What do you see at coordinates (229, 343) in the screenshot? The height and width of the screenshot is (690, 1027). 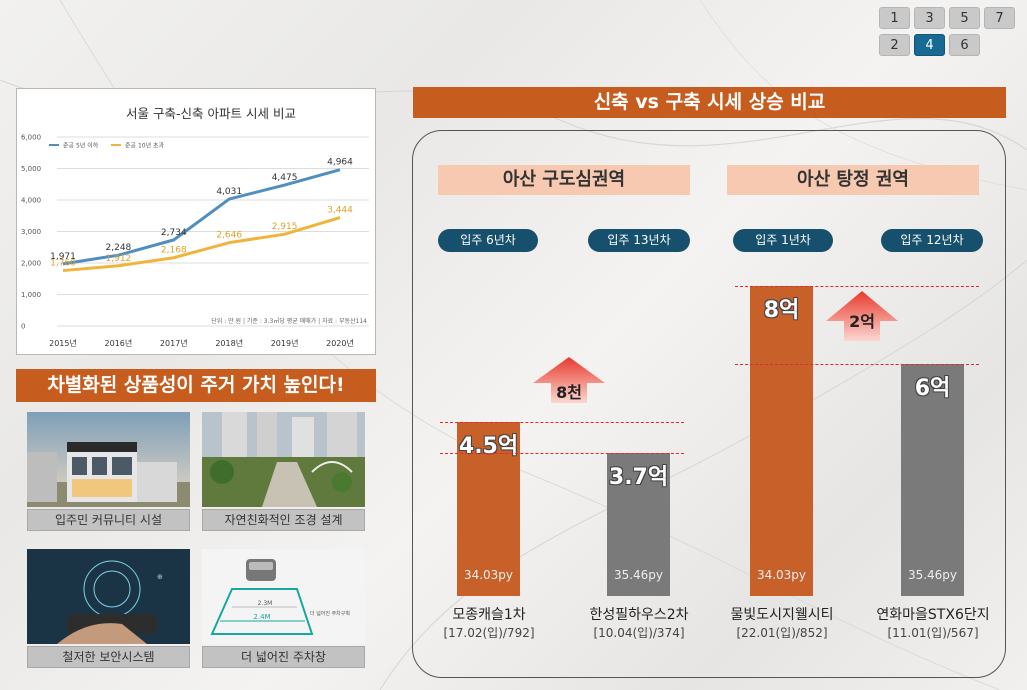 I see `x-tick-label: 2018년` at bounding box center [229, 343].